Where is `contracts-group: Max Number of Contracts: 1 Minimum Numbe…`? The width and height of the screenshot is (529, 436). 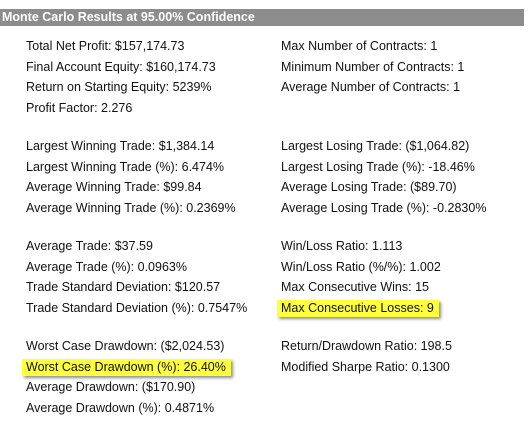 contracts-group: Max Number of Contracts: 1 Minimum Numbe… is located at coordinates (403, 77).